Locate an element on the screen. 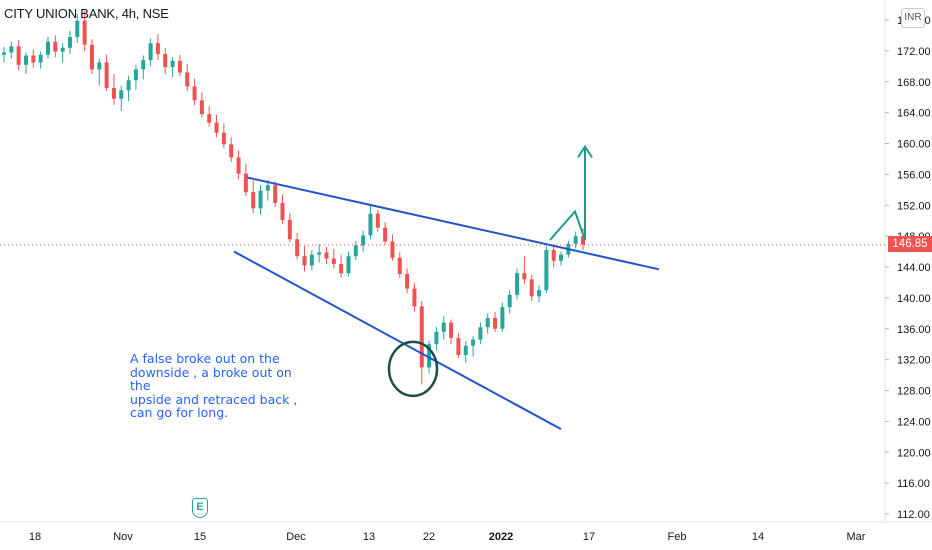  y-tick-label: 152.00 is located at coordinates (914, 206).